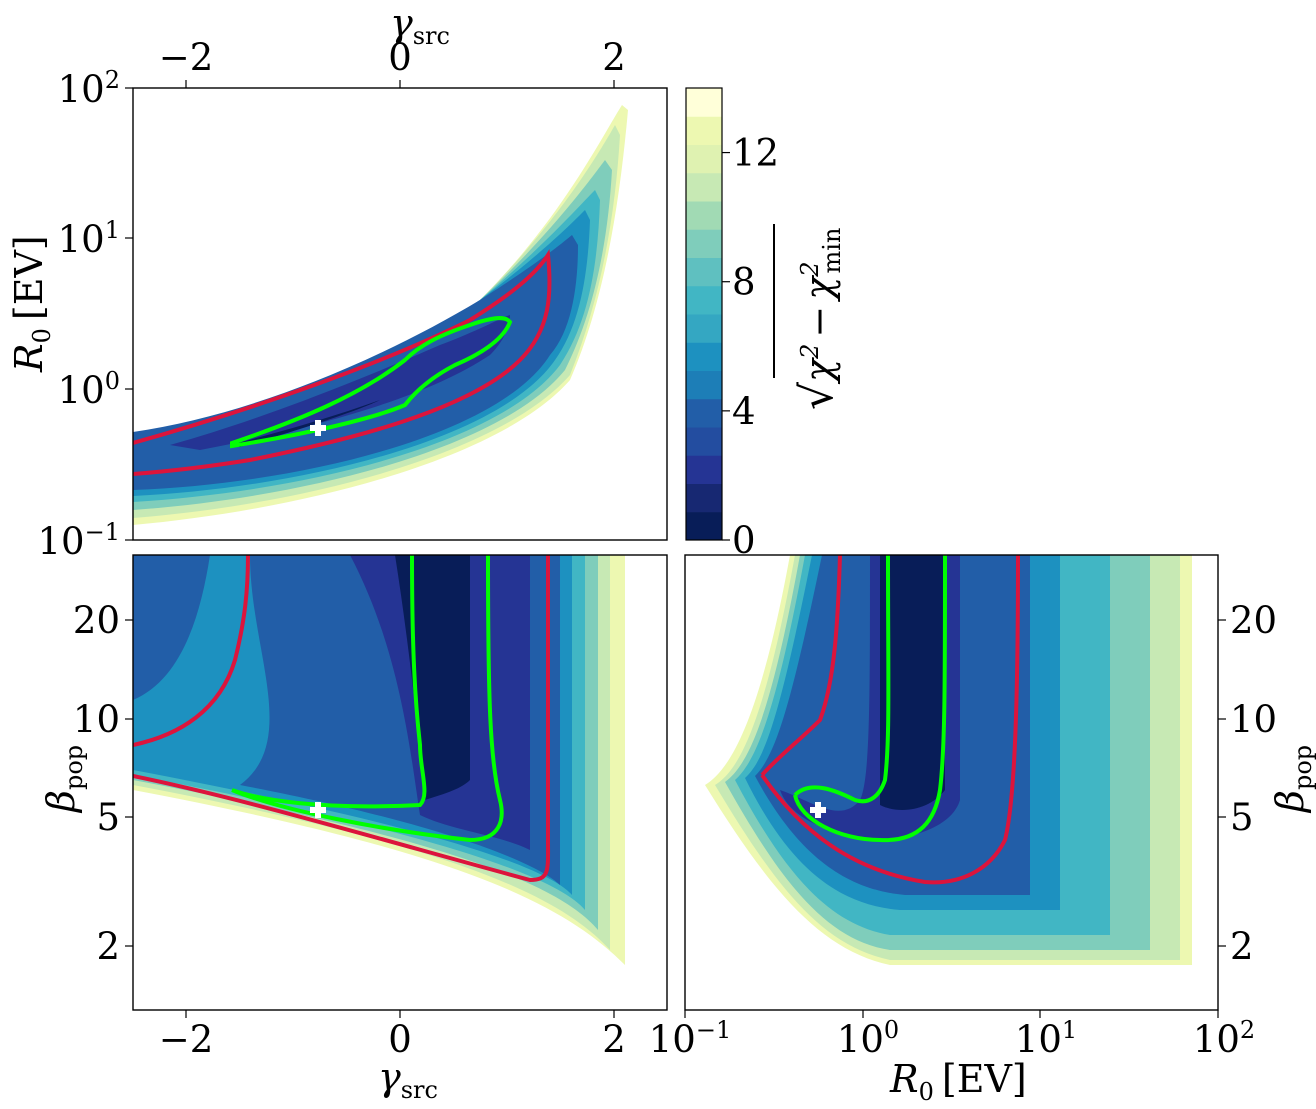 This screenshot has width=1316, height=1109. I want to click on heatmap-gamma-r0, so click(380, 315).